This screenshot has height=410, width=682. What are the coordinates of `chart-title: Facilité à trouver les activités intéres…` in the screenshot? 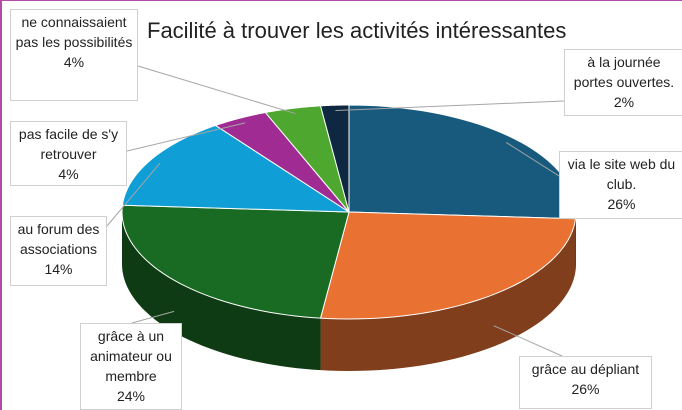 It's located at (356, 31).